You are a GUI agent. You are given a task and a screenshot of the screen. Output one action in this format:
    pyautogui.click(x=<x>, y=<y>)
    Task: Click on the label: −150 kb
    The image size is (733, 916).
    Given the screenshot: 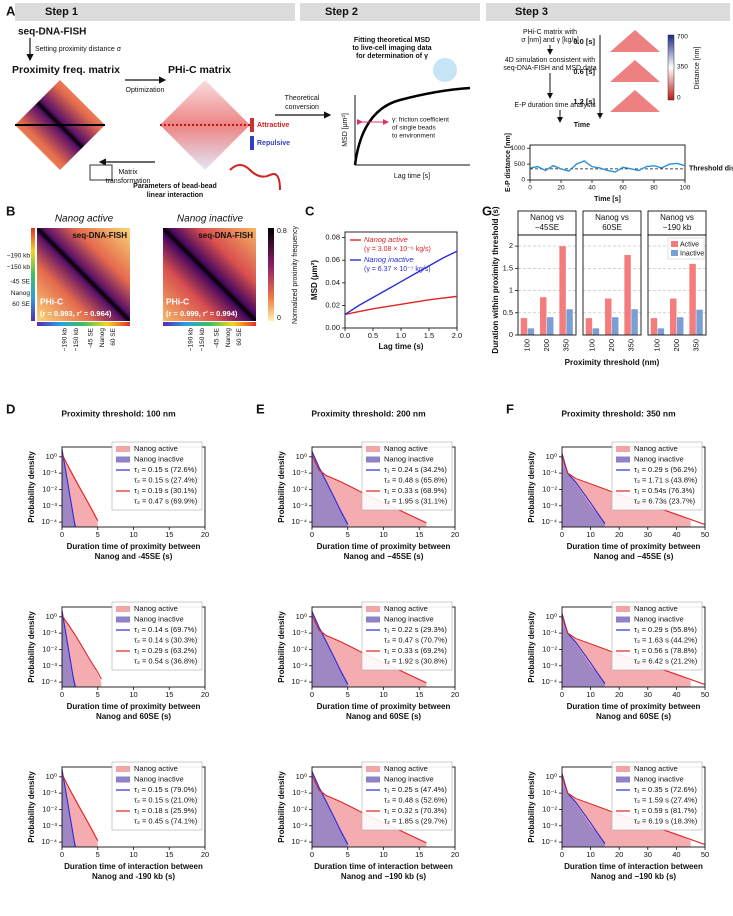 What is the action you would take?
    pyautogui.click(x=202, y=340)
    